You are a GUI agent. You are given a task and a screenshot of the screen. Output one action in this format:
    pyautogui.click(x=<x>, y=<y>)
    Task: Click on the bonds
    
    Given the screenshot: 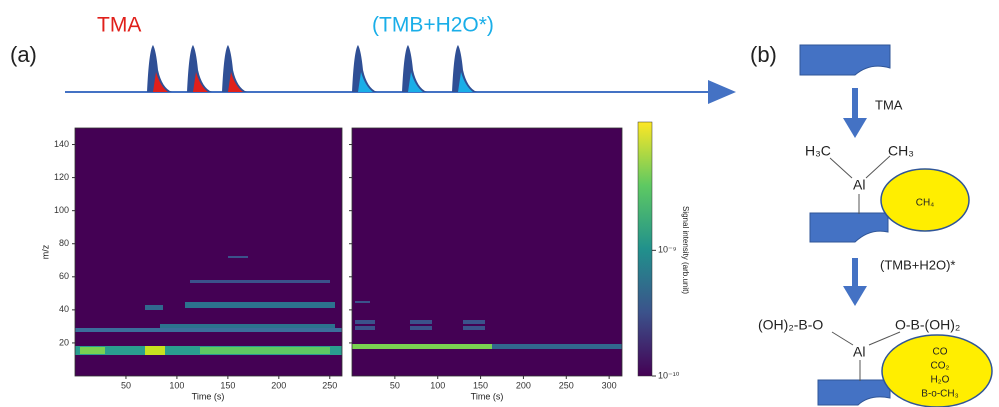 What is the action you would take?
    pyautogui.click(x=865, y=268)
    